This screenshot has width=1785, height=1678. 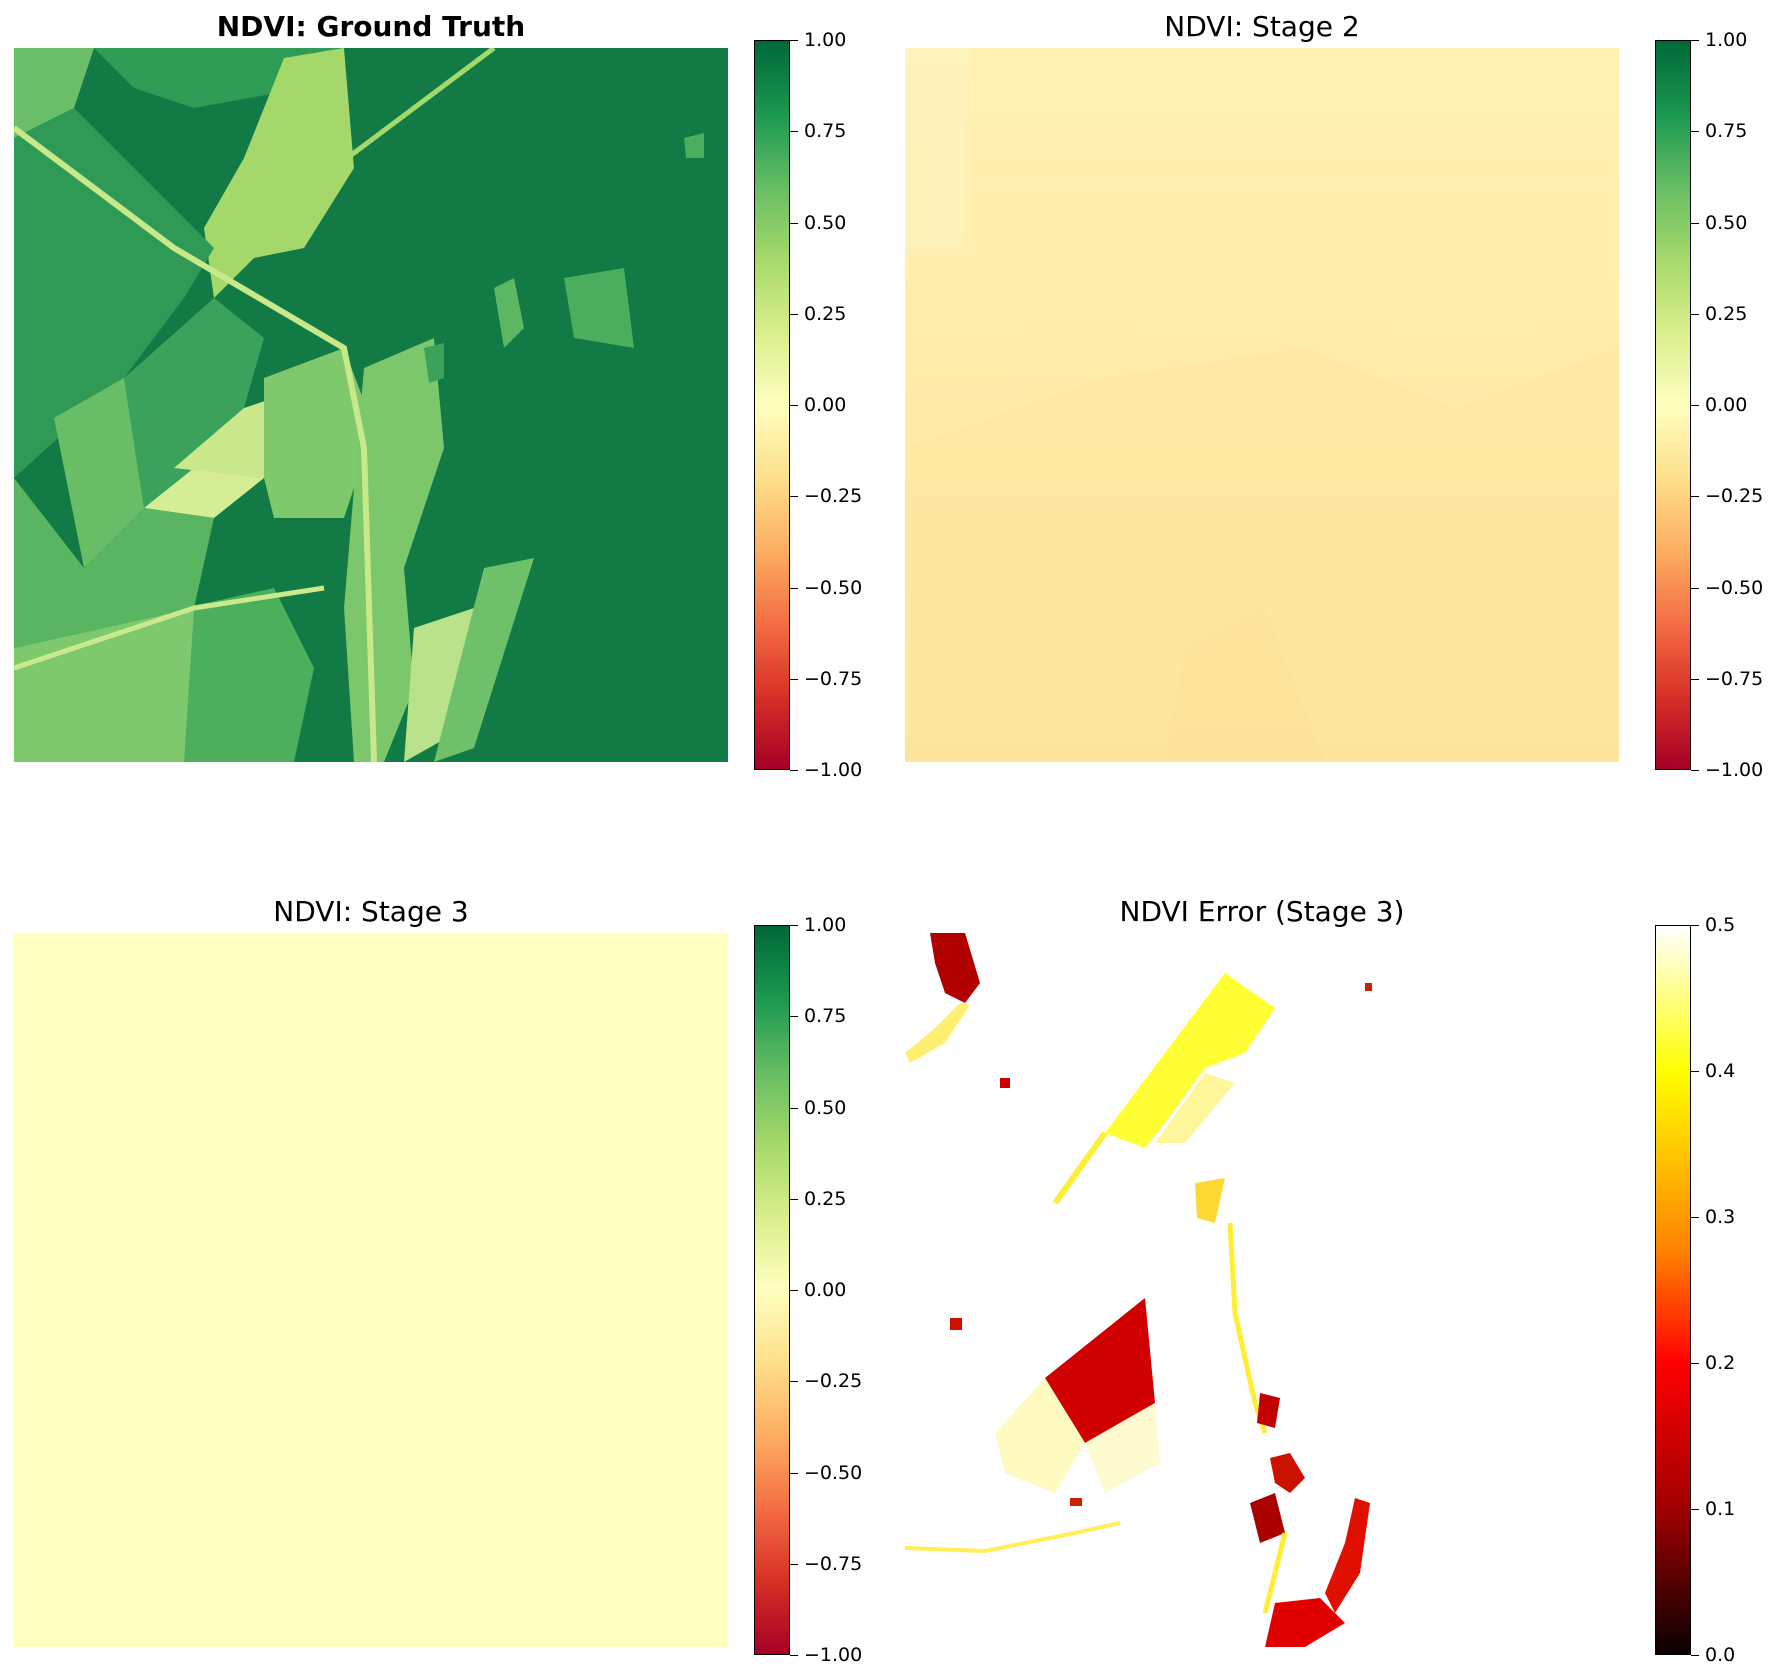 I want to click on tick-label: 0.5, so click(x=1720, y=925).